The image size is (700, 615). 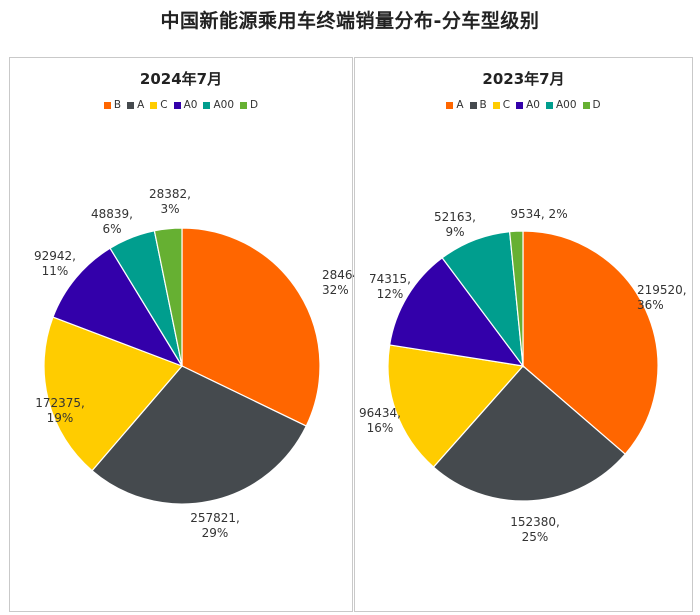 I want to click on data-label-a00: 52163, 9%, so click(x=455, y=224).